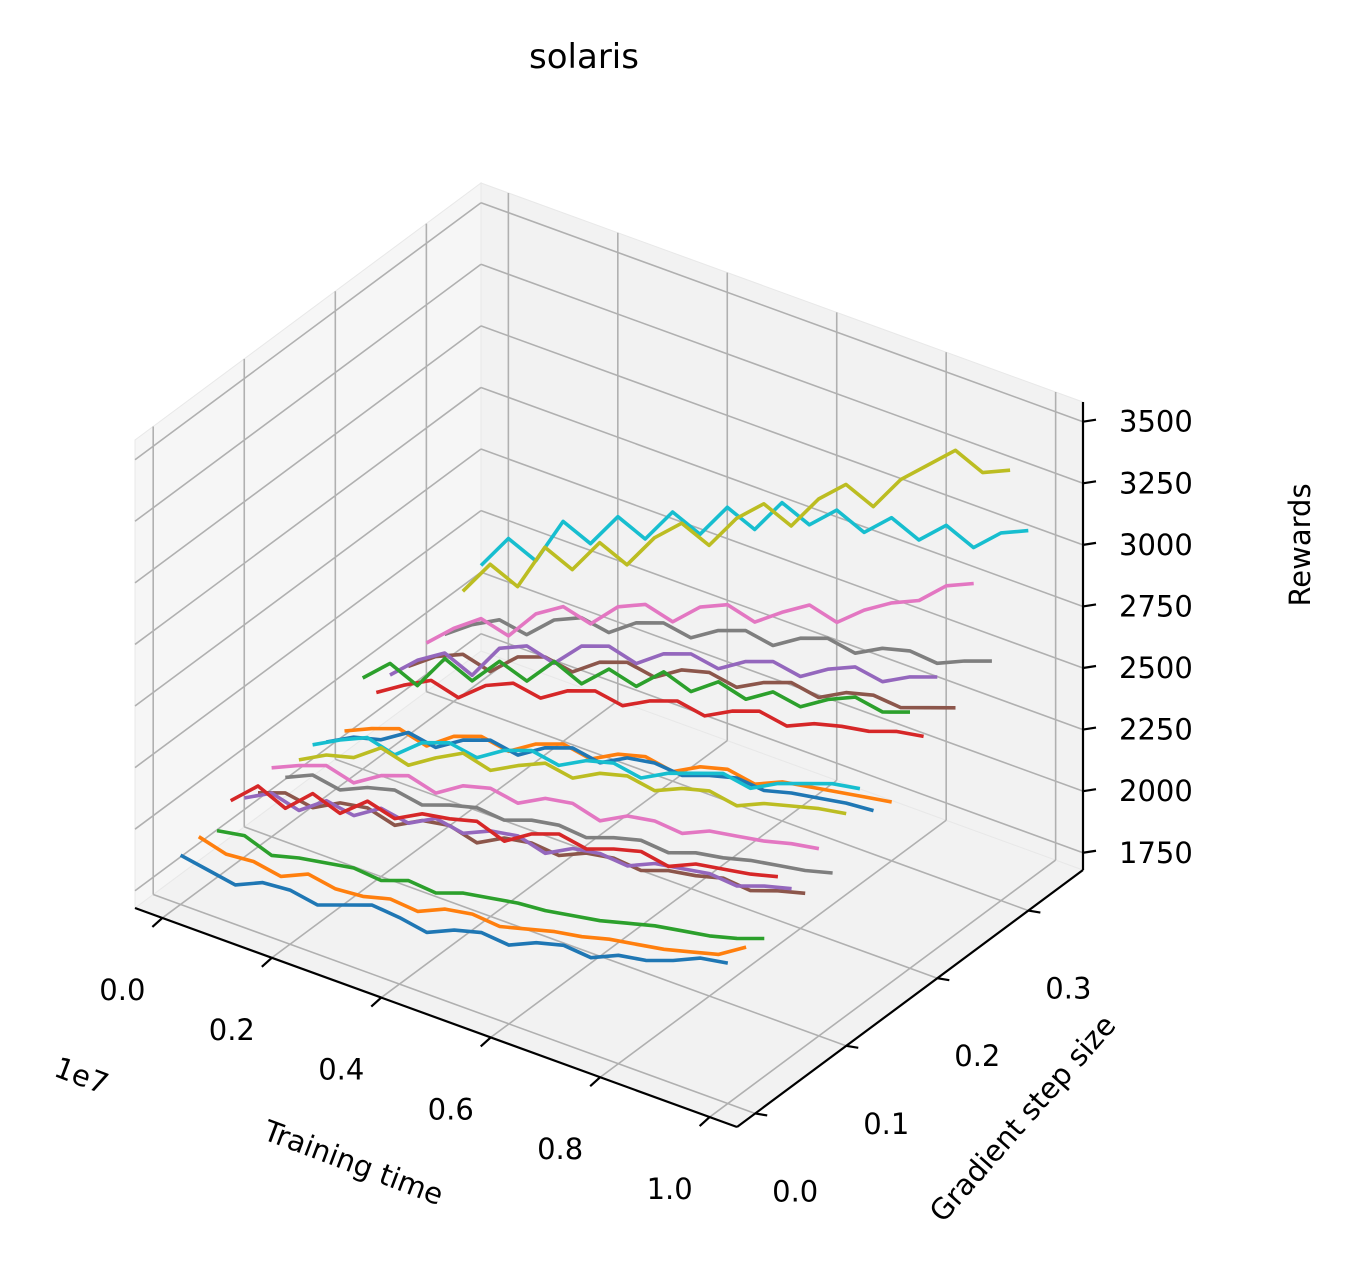 The height and width of the screenshot is (1265, 1353). I want to click on z-tick-label: 2000, so click(1156, 791).